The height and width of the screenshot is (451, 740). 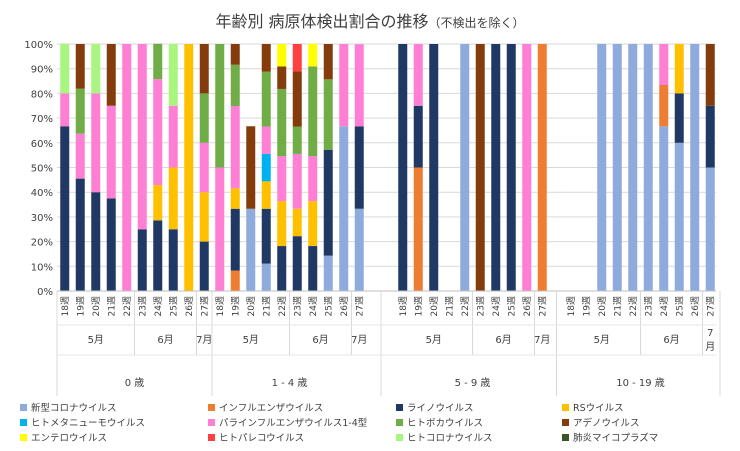 What do you see at coordinates (473, 383) in the screenshot?
I see `age-group-label: 5 - 9 歳` at bounding box center [473, 383].